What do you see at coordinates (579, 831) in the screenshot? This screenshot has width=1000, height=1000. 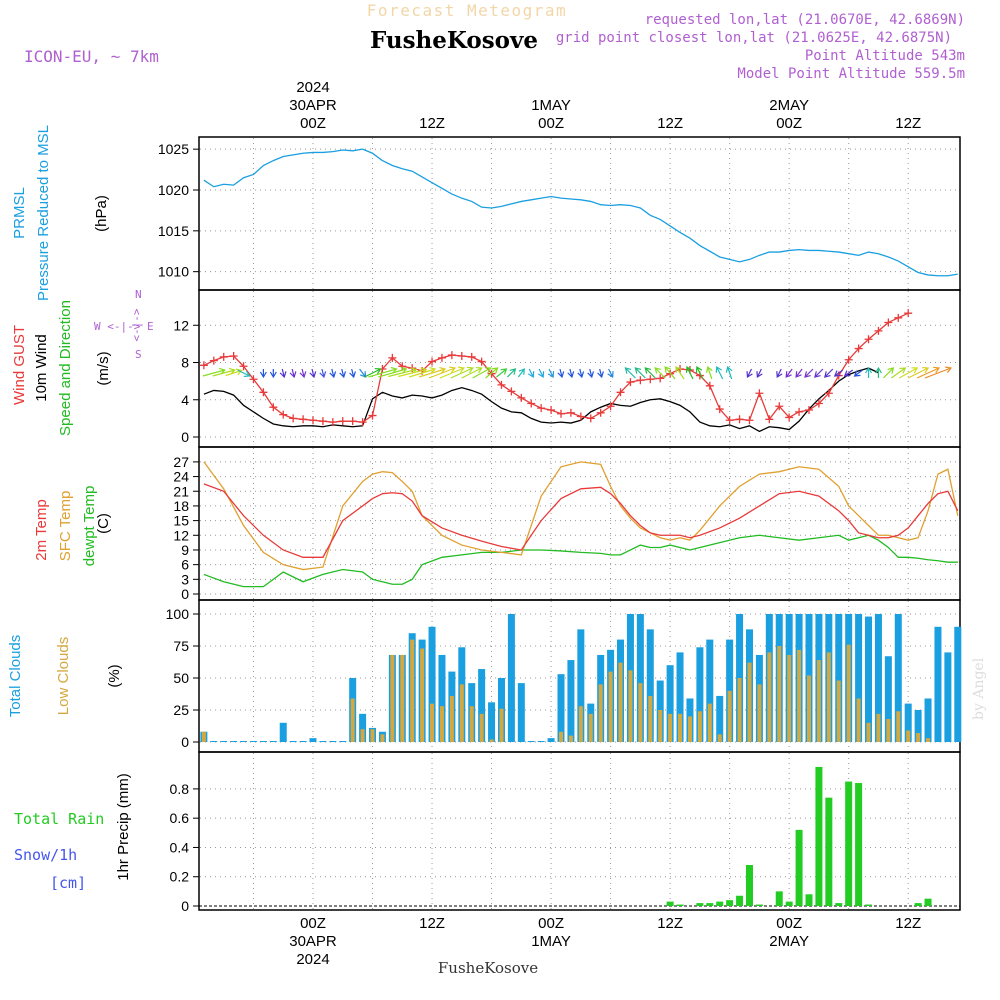 I see `panel-frame` at bounding box center [579, 831].